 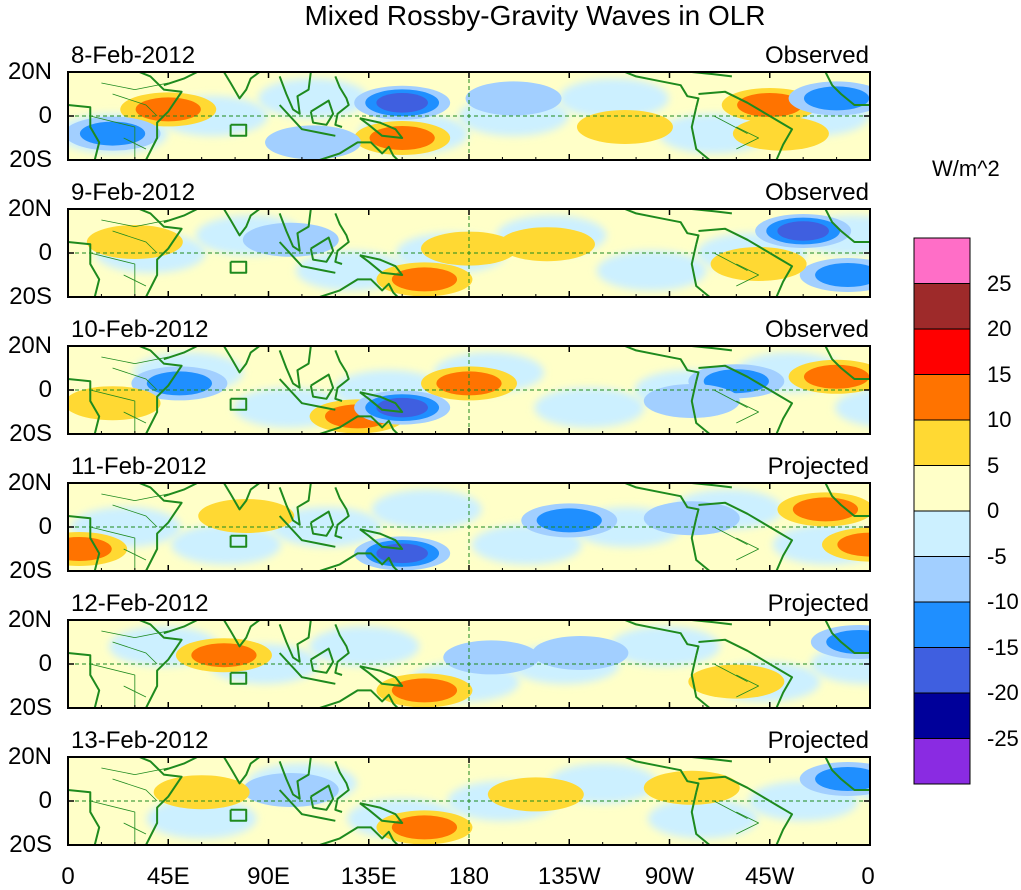 What do you see at coordinates (770, 876) in the screenshot?
I see `longitude-tick-label: 45W` at bounding box center [770, 876].